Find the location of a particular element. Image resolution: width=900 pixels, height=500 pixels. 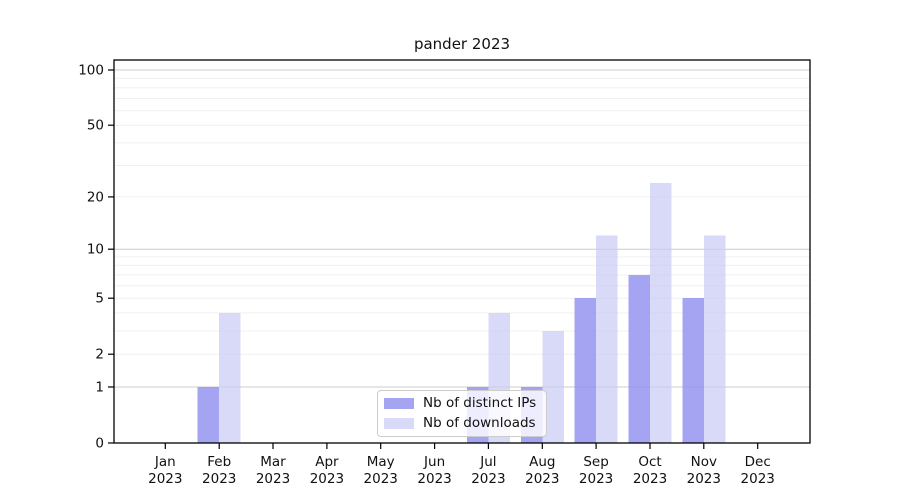

y-tick-label-10: 10 is located at coordinates (95, 250).